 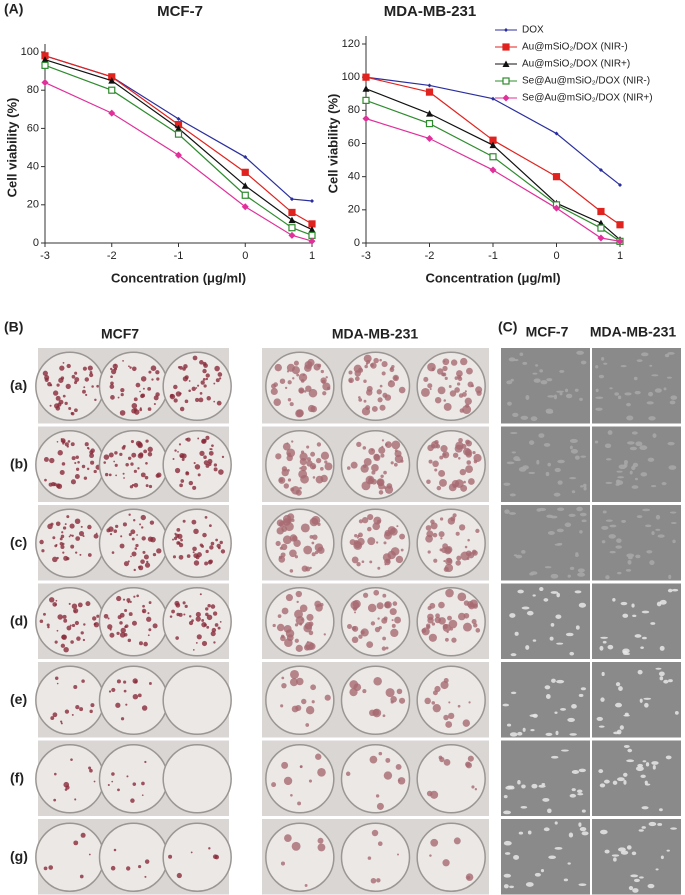 What do you see at coordinates (636, 543) in the screenshot?
I see `micrograph` at bounding box center [636, 543].